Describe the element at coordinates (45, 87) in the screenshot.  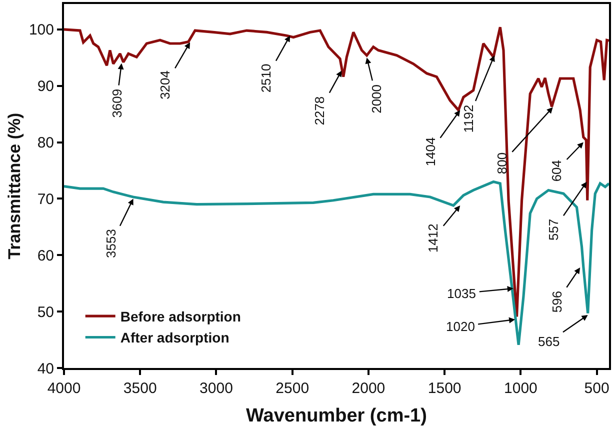
I see `y-tick-label: 90` at that location.